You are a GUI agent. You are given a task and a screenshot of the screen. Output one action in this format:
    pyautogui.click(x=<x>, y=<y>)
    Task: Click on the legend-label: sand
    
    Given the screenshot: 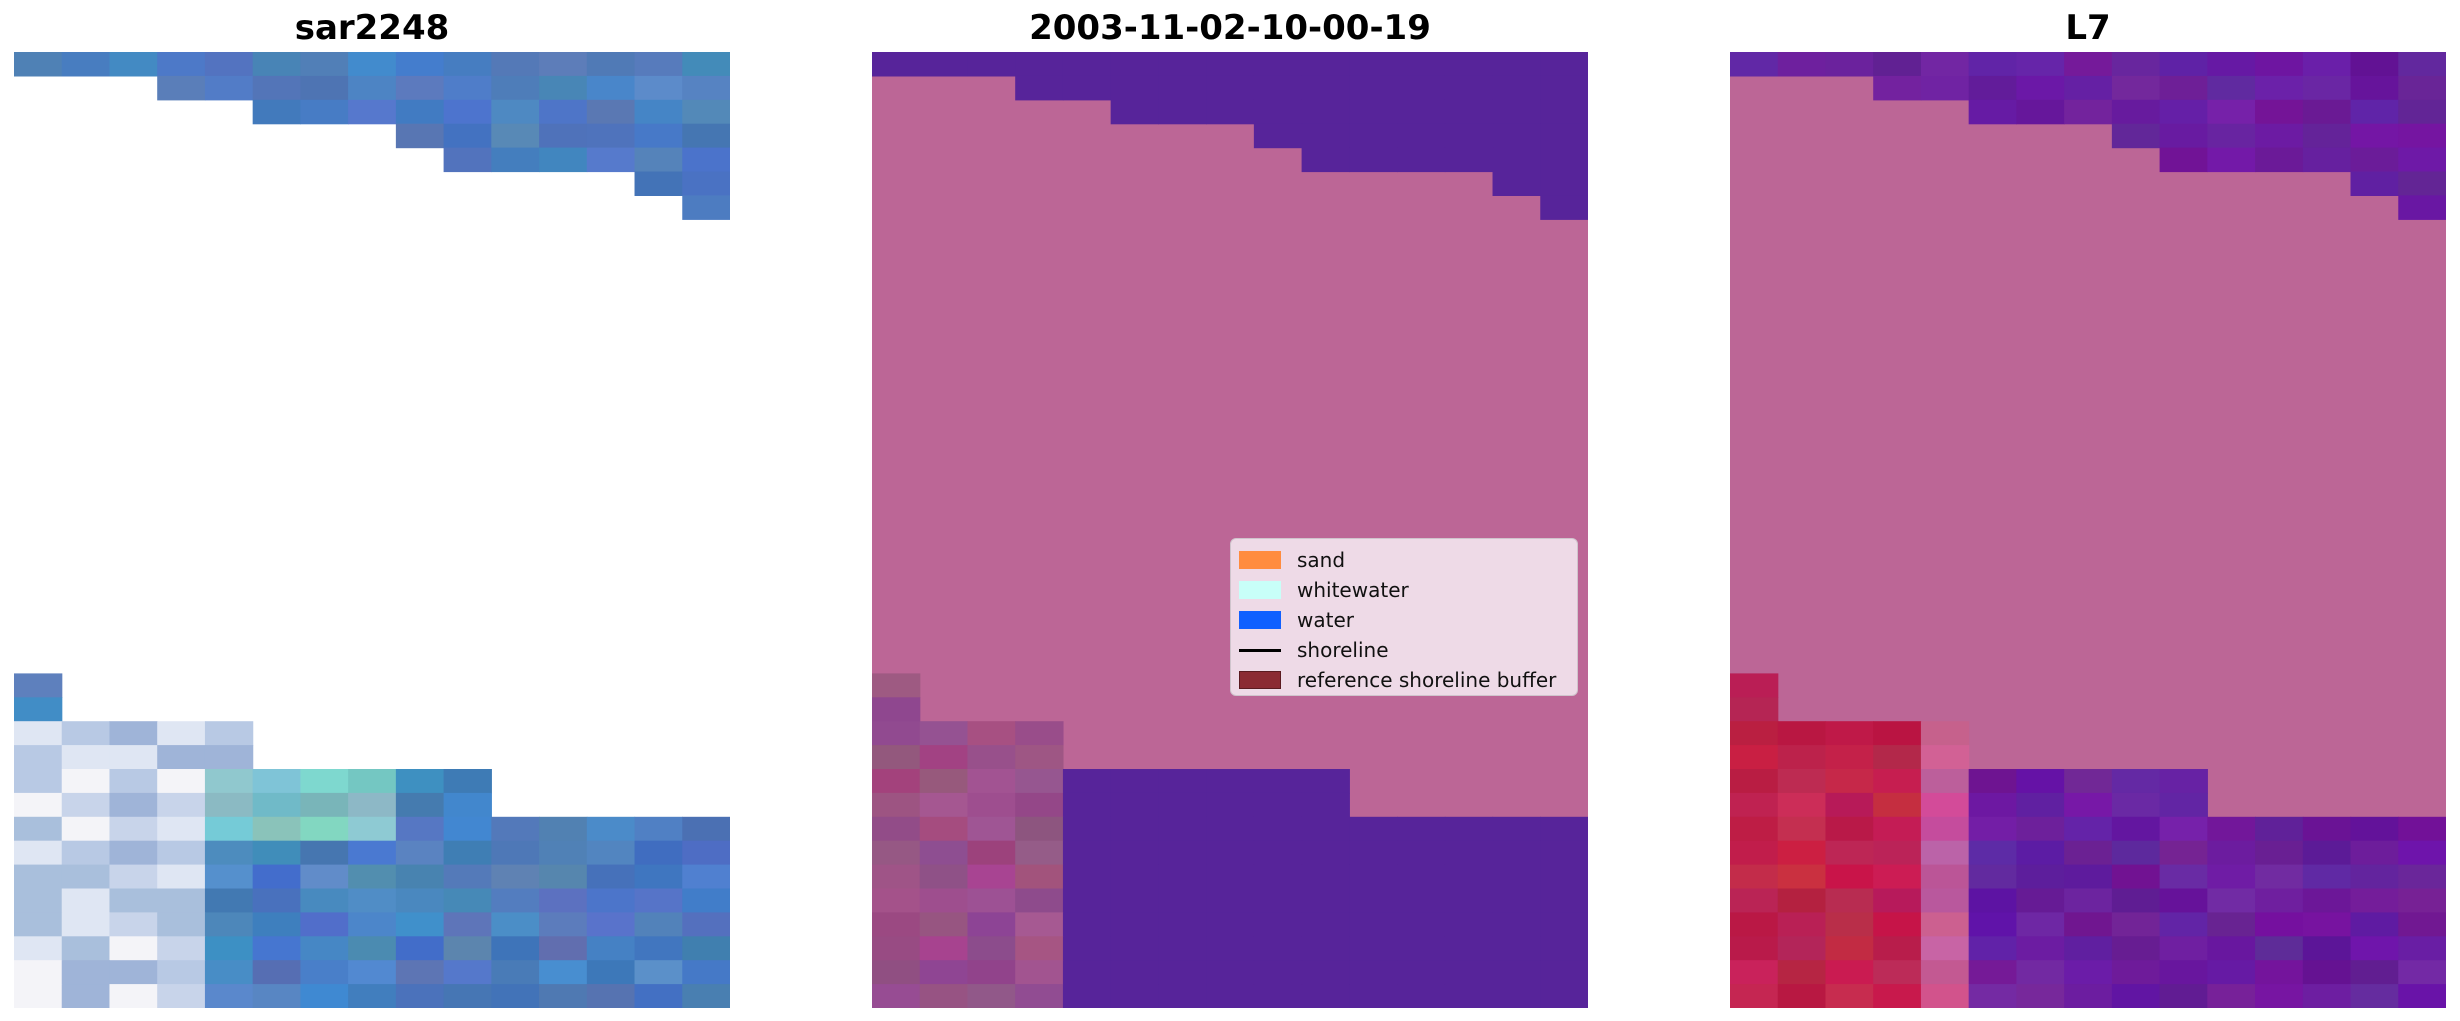 What is the action you would take?
    pyautogui.click(x=1321, y=560)
    